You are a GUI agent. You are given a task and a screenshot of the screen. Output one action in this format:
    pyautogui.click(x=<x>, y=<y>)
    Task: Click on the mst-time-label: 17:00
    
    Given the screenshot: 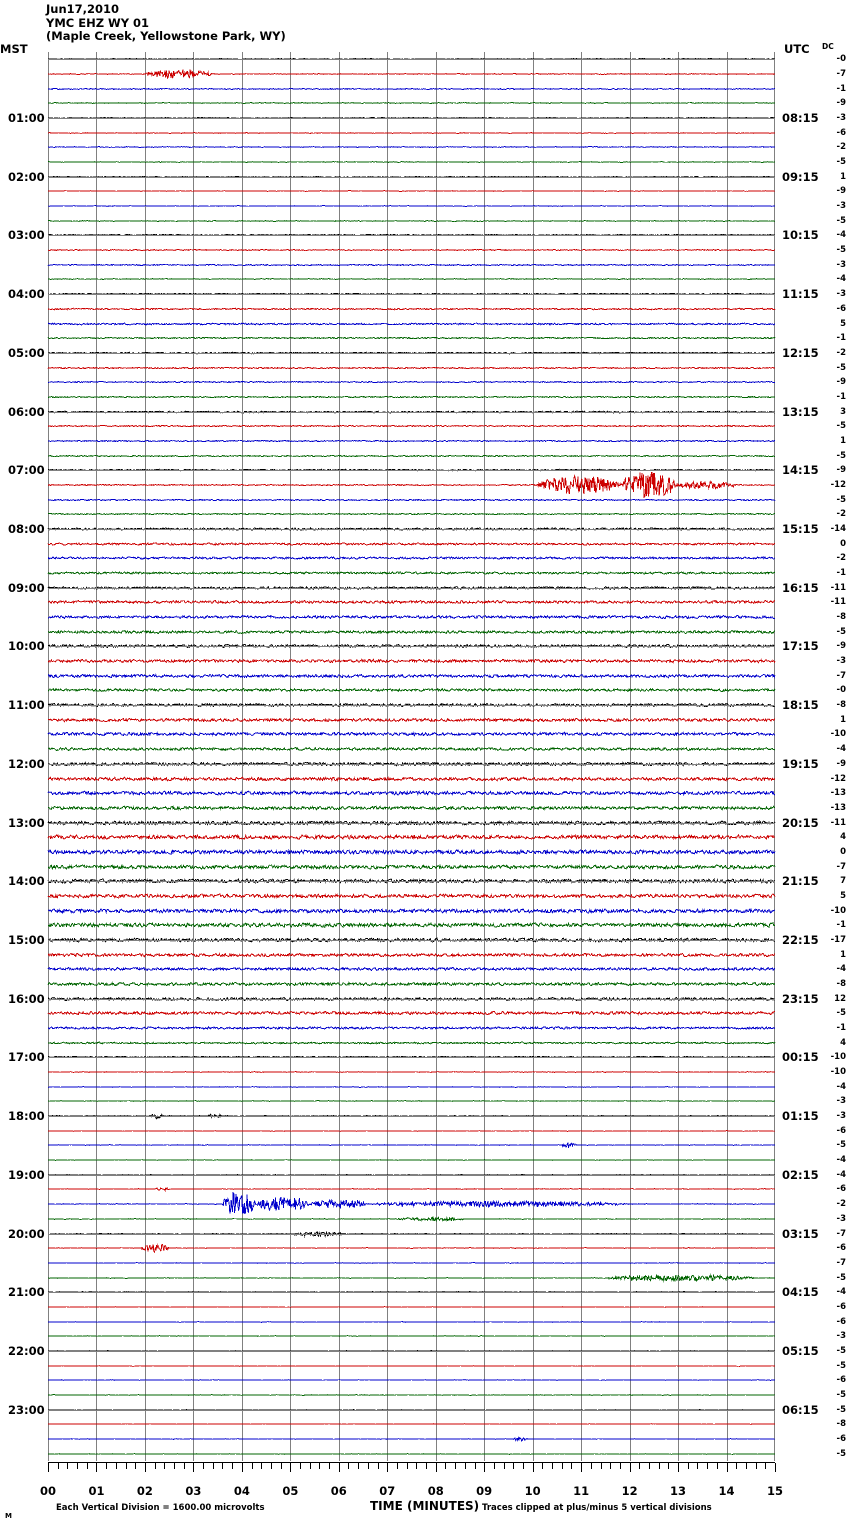 What is the action you would take?
    pyautogui.click(x=26, y=1057)
    